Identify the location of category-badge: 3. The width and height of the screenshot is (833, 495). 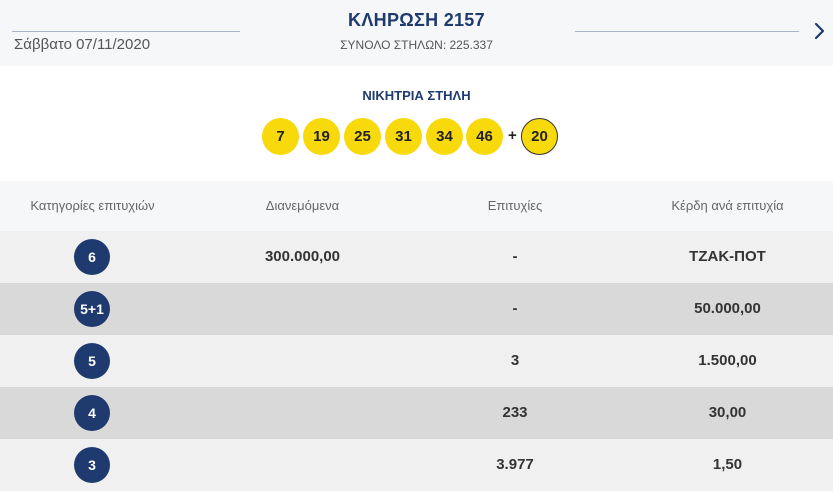
(92, 465).